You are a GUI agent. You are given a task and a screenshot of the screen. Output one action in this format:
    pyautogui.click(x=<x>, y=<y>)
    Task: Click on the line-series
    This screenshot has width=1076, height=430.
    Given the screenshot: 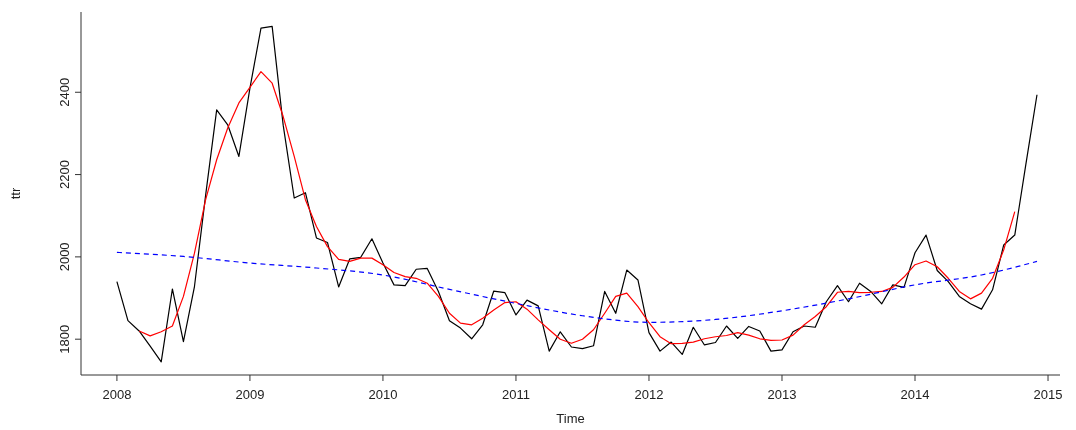 What is the action you would take?
    pyautogui.click(x=577, y=287)
    